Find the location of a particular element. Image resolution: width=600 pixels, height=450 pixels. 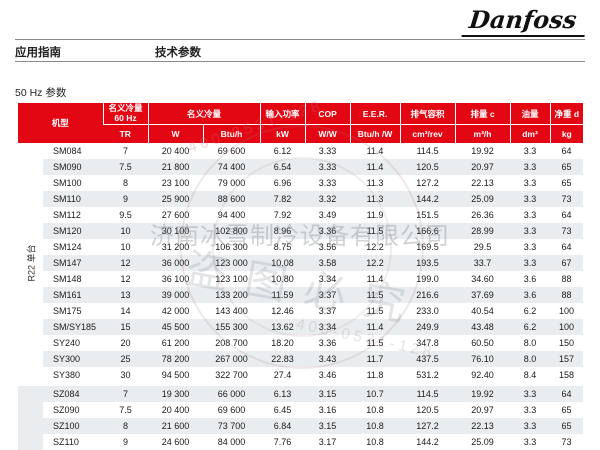

value-cell: 6.45 is located at coordinates (282, 410).